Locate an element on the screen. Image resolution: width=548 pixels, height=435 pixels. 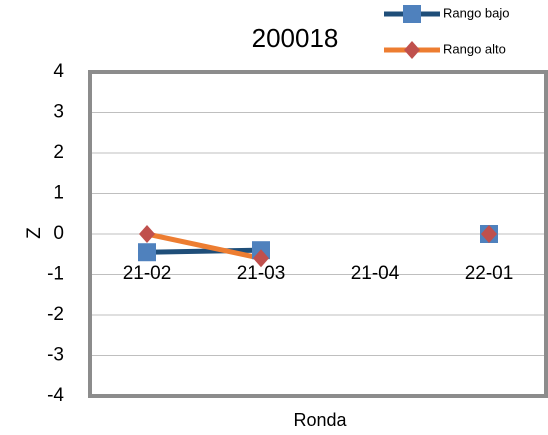
y-tick-label: -4 is located at coordinates (55, 395).